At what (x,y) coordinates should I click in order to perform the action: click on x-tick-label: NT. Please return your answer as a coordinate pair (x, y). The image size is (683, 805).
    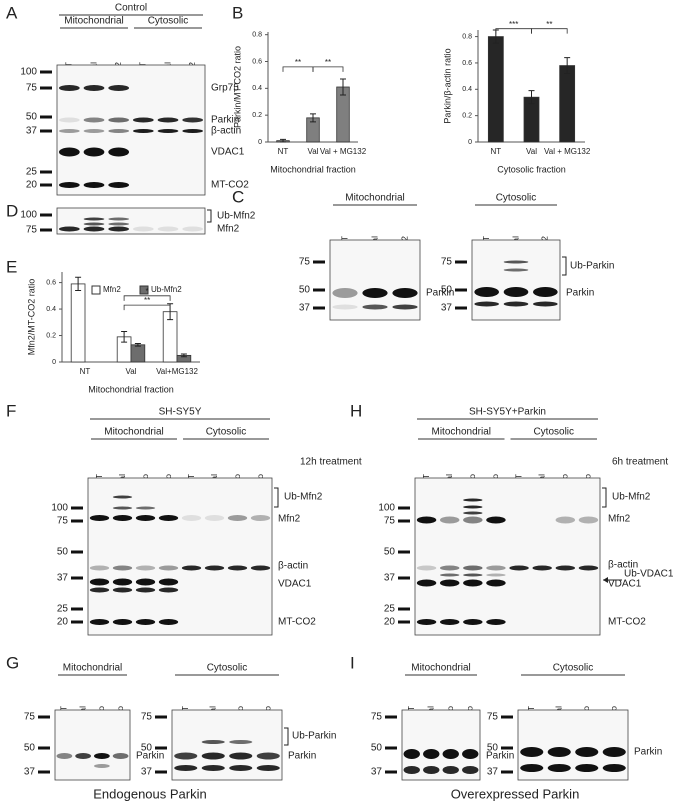
    Looking at the image, I should click on (495, 151).